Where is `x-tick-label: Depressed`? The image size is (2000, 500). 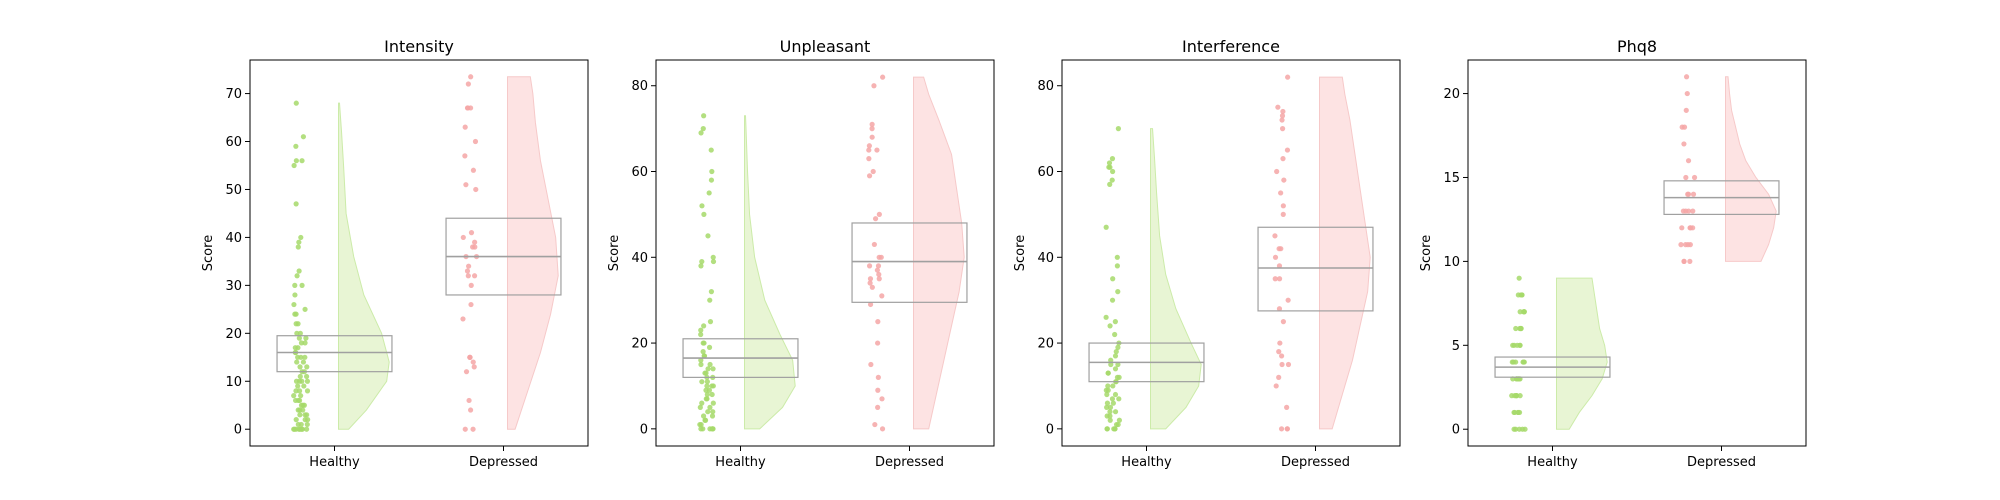 x-tick-label: Depressed is located at coordinates (909, 462).